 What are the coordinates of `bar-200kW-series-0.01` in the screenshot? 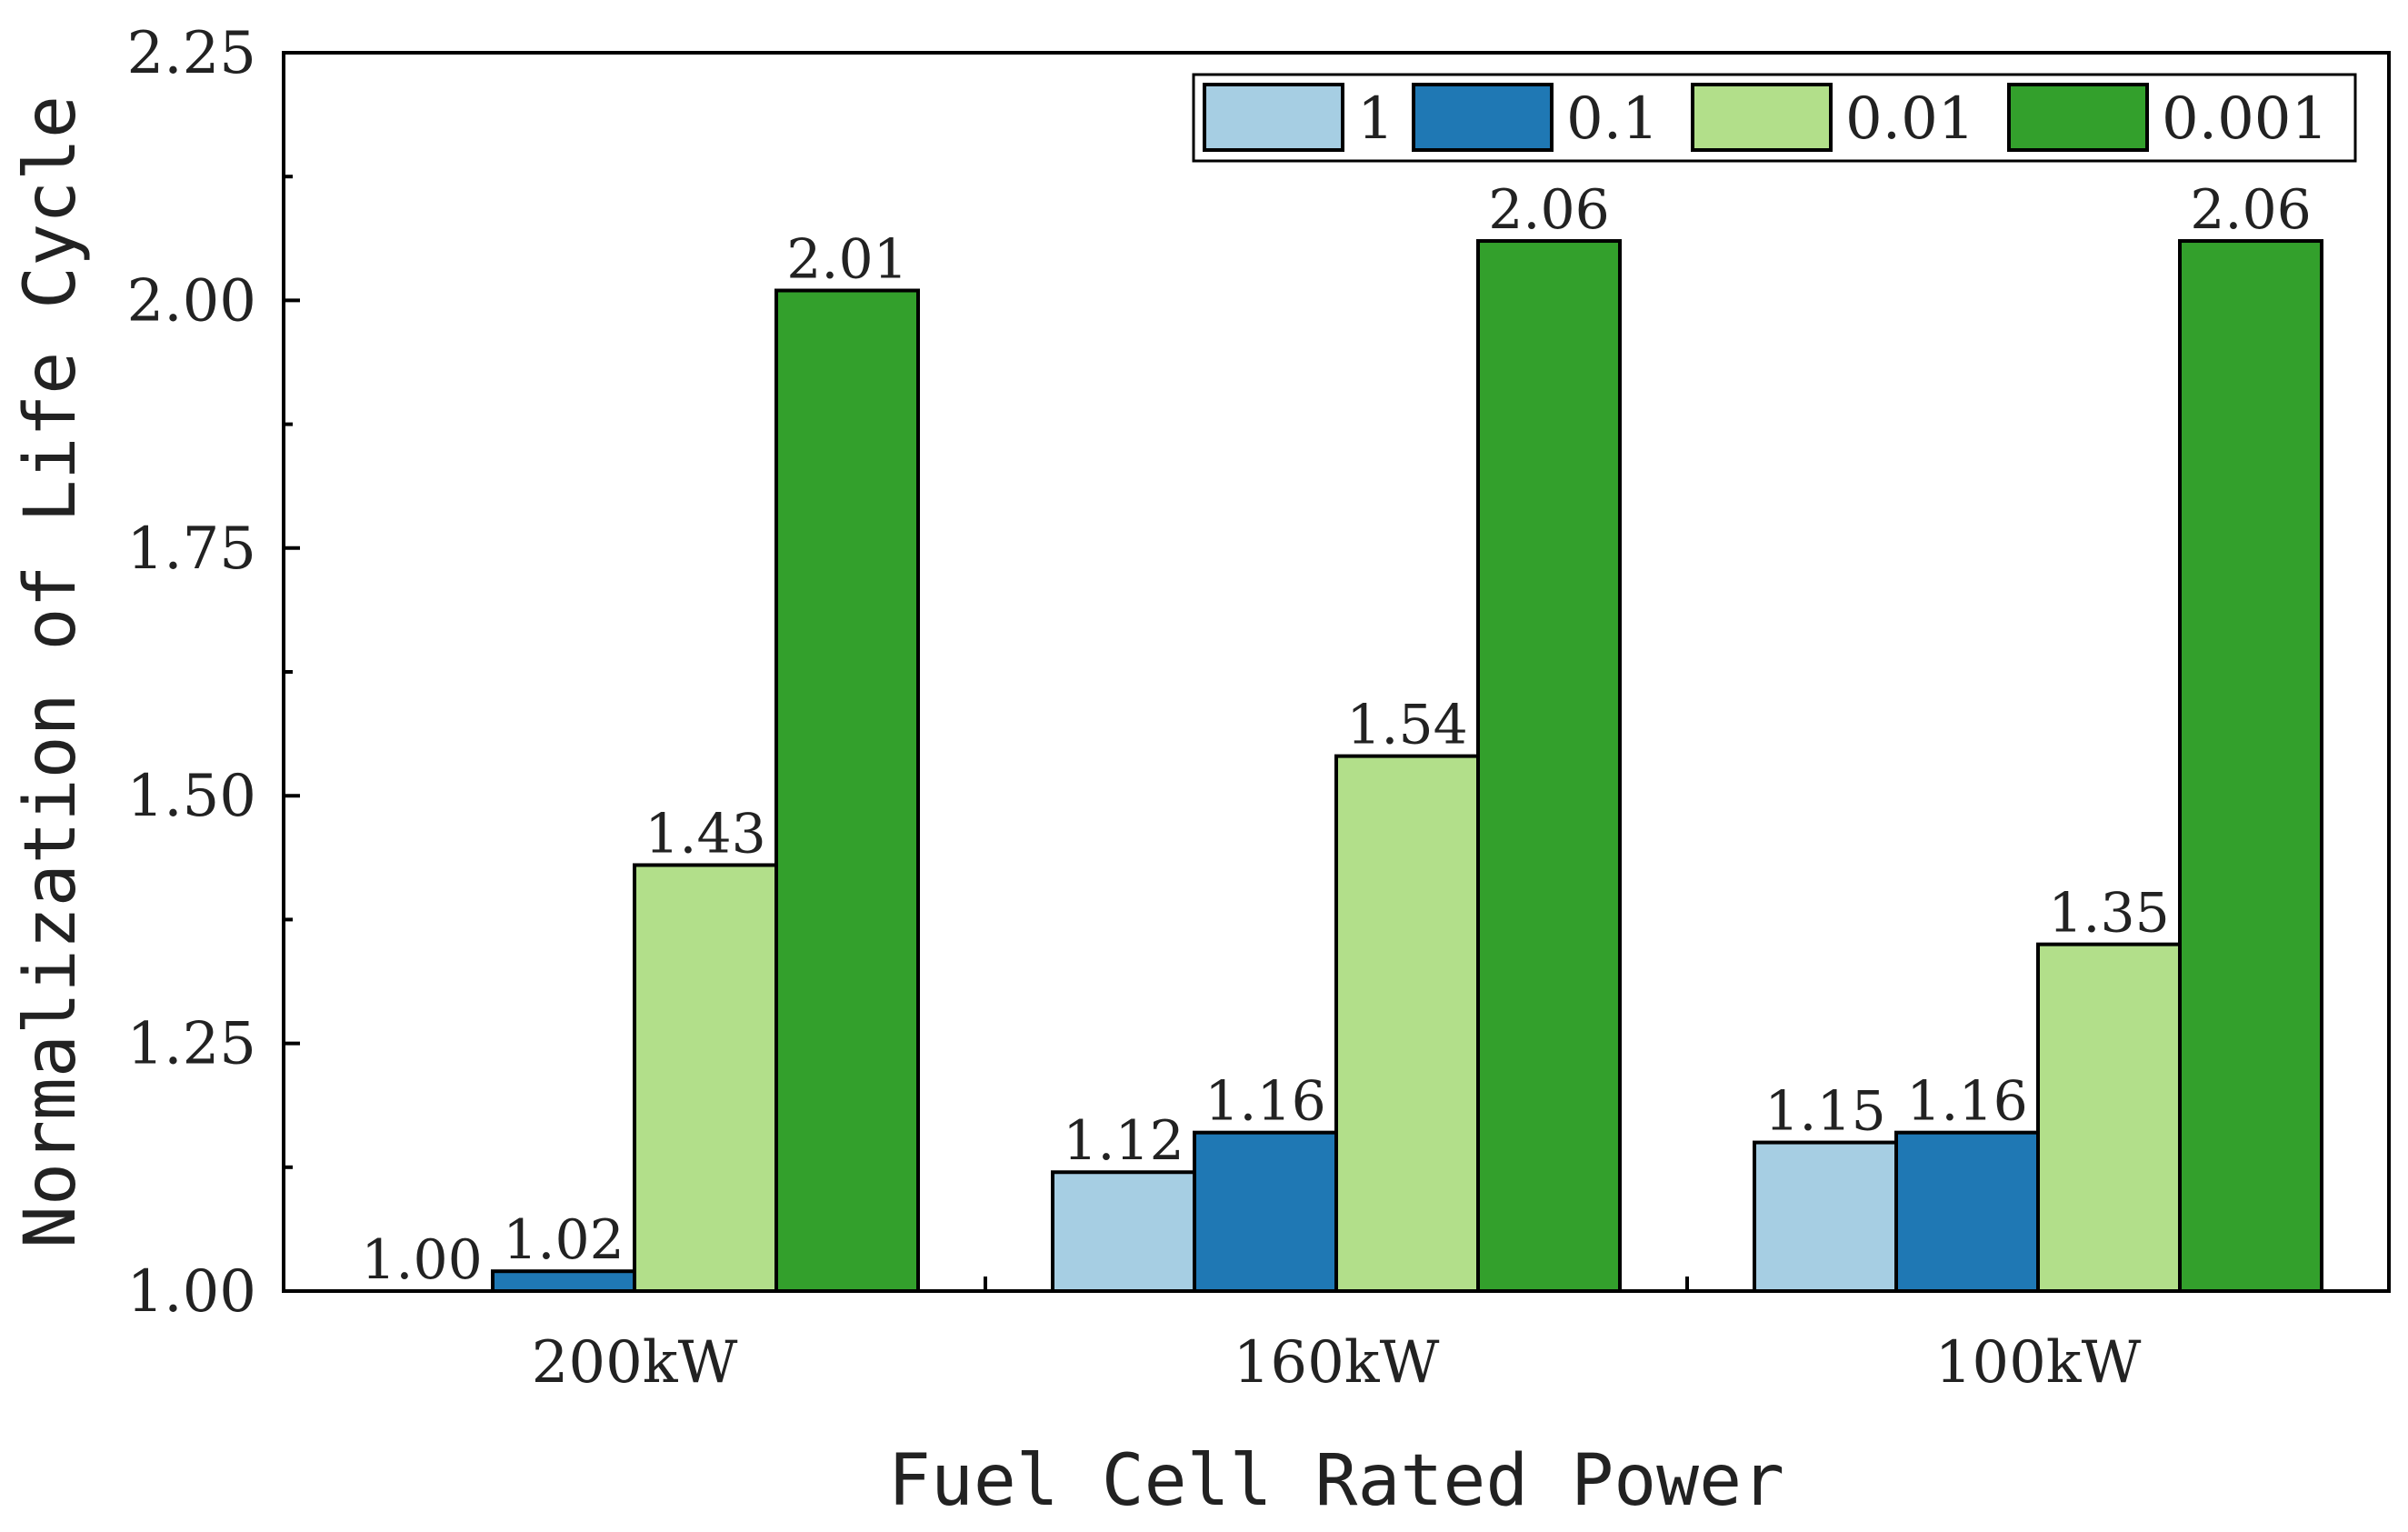 It's located at (705, 1078).